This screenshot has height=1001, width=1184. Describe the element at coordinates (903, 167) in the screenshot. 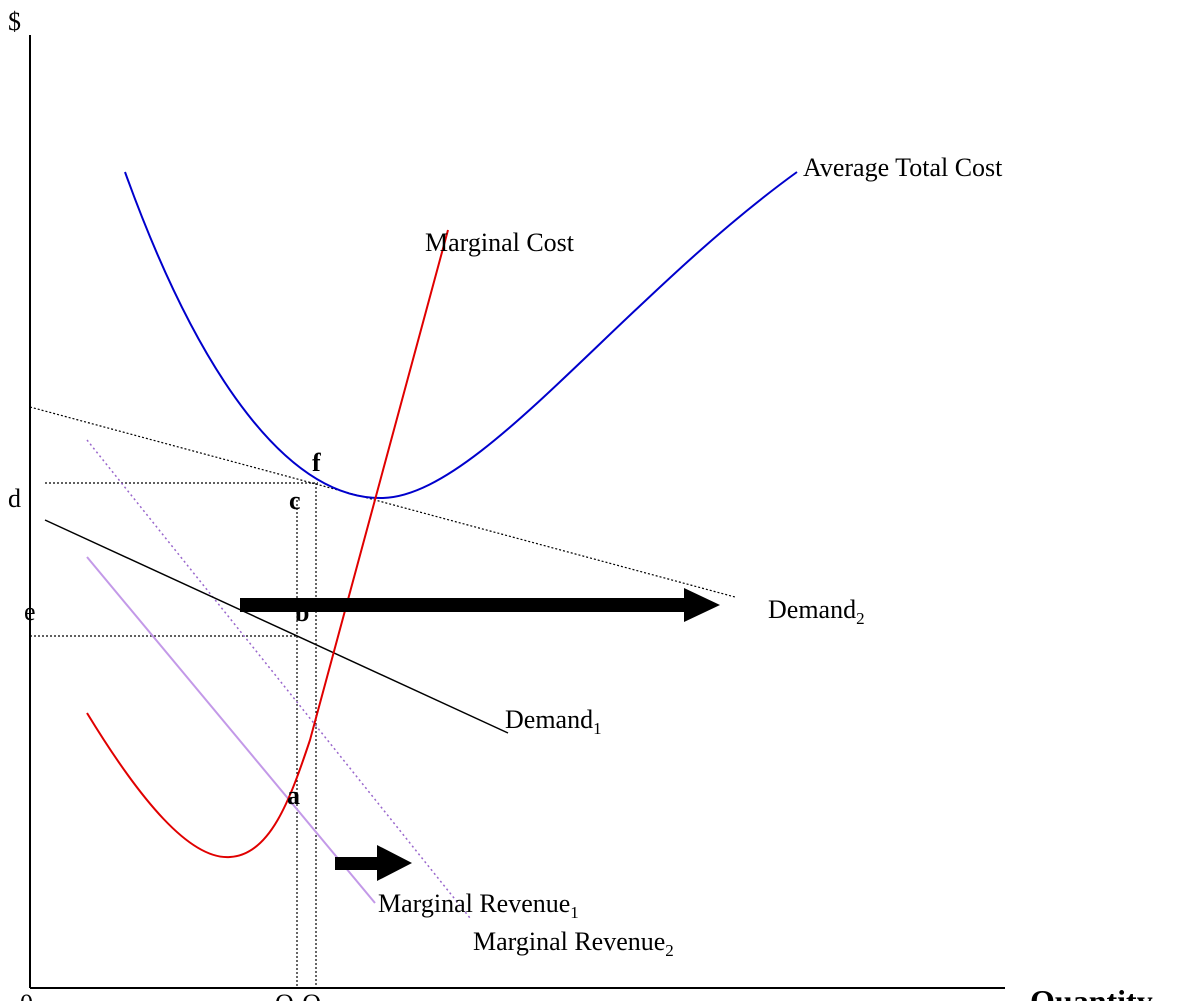

I see `atc-label: Average Total Cost` at that location.